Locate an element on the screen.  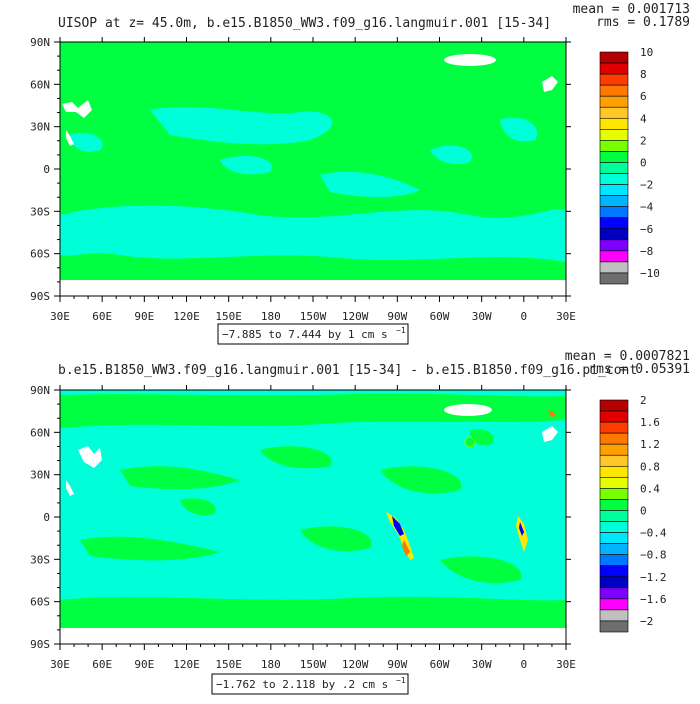
panel-1-colorbar-label: −6 is located at coordinates (646, 229).